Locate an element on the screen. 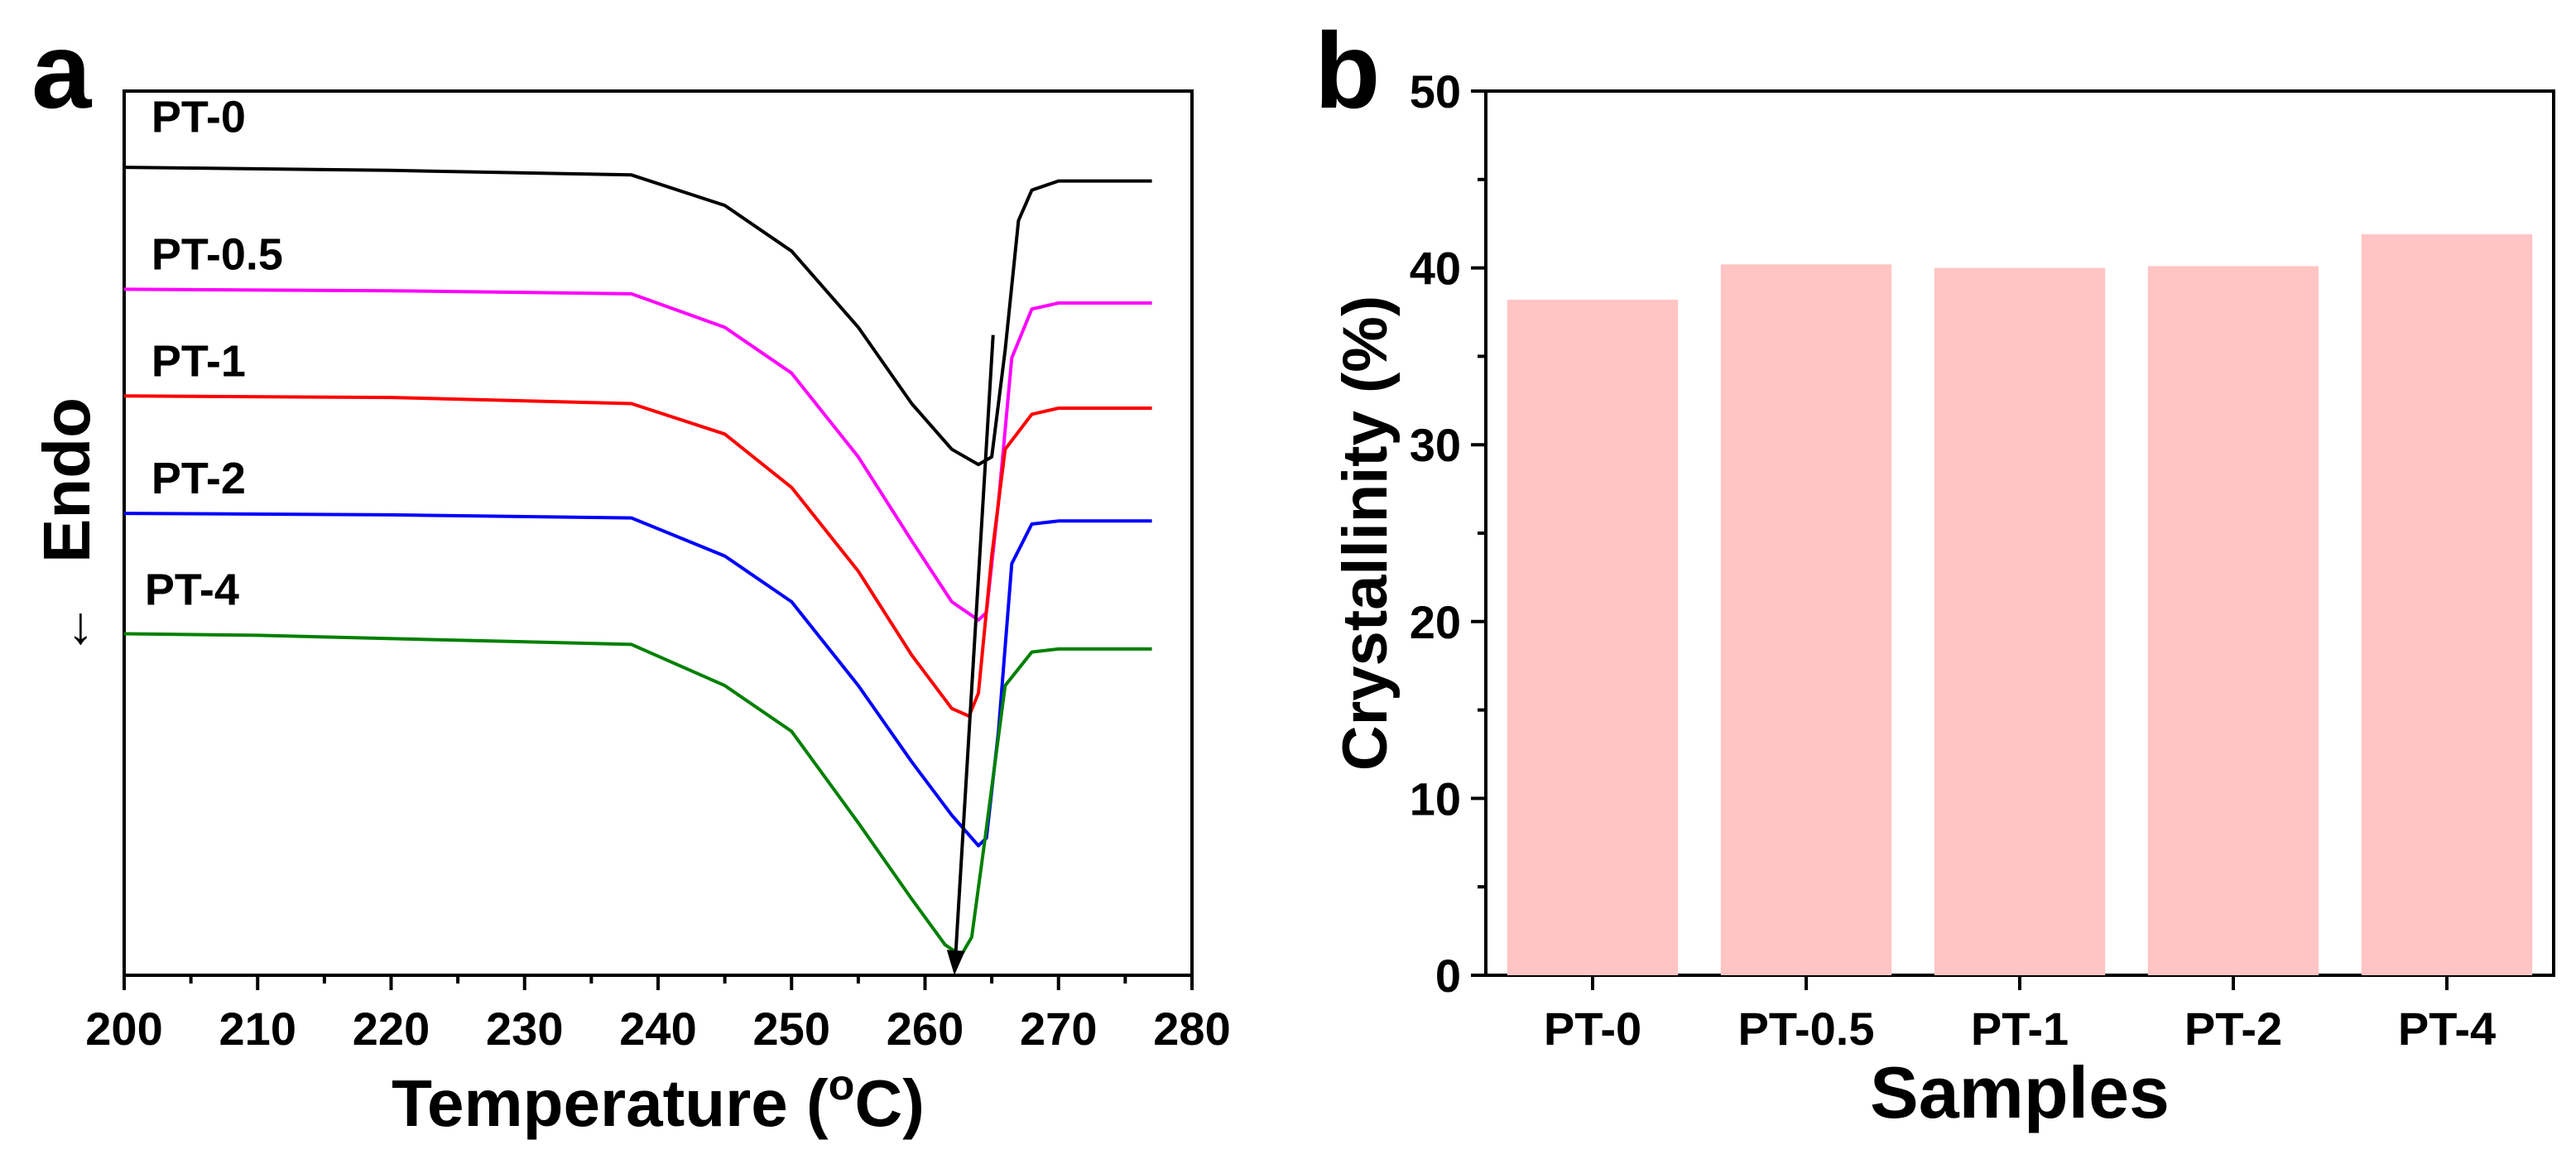 The width and height of the screenshot is (2576, 1164). panel-a-x-tick-labels: 200 210 220 230 240 250 260 270 280 is located at coordinates (657, 1029).